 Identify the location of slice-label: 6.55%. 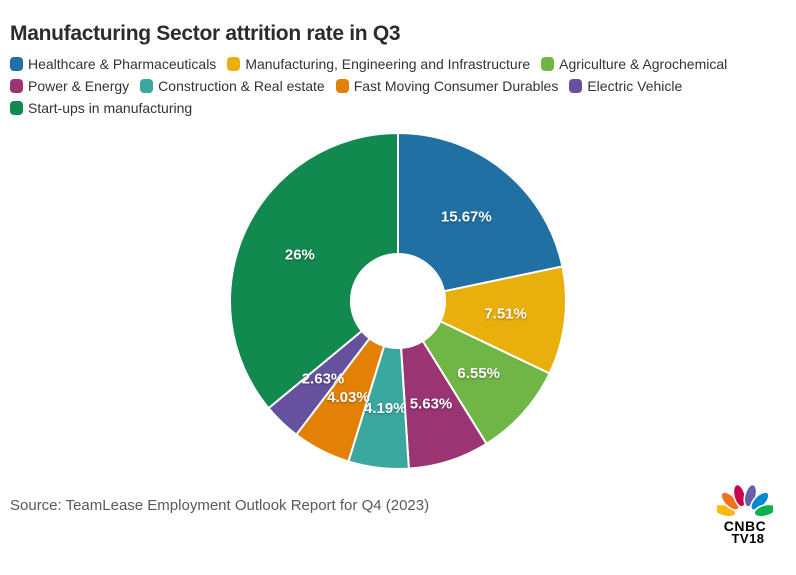
(478, 373).